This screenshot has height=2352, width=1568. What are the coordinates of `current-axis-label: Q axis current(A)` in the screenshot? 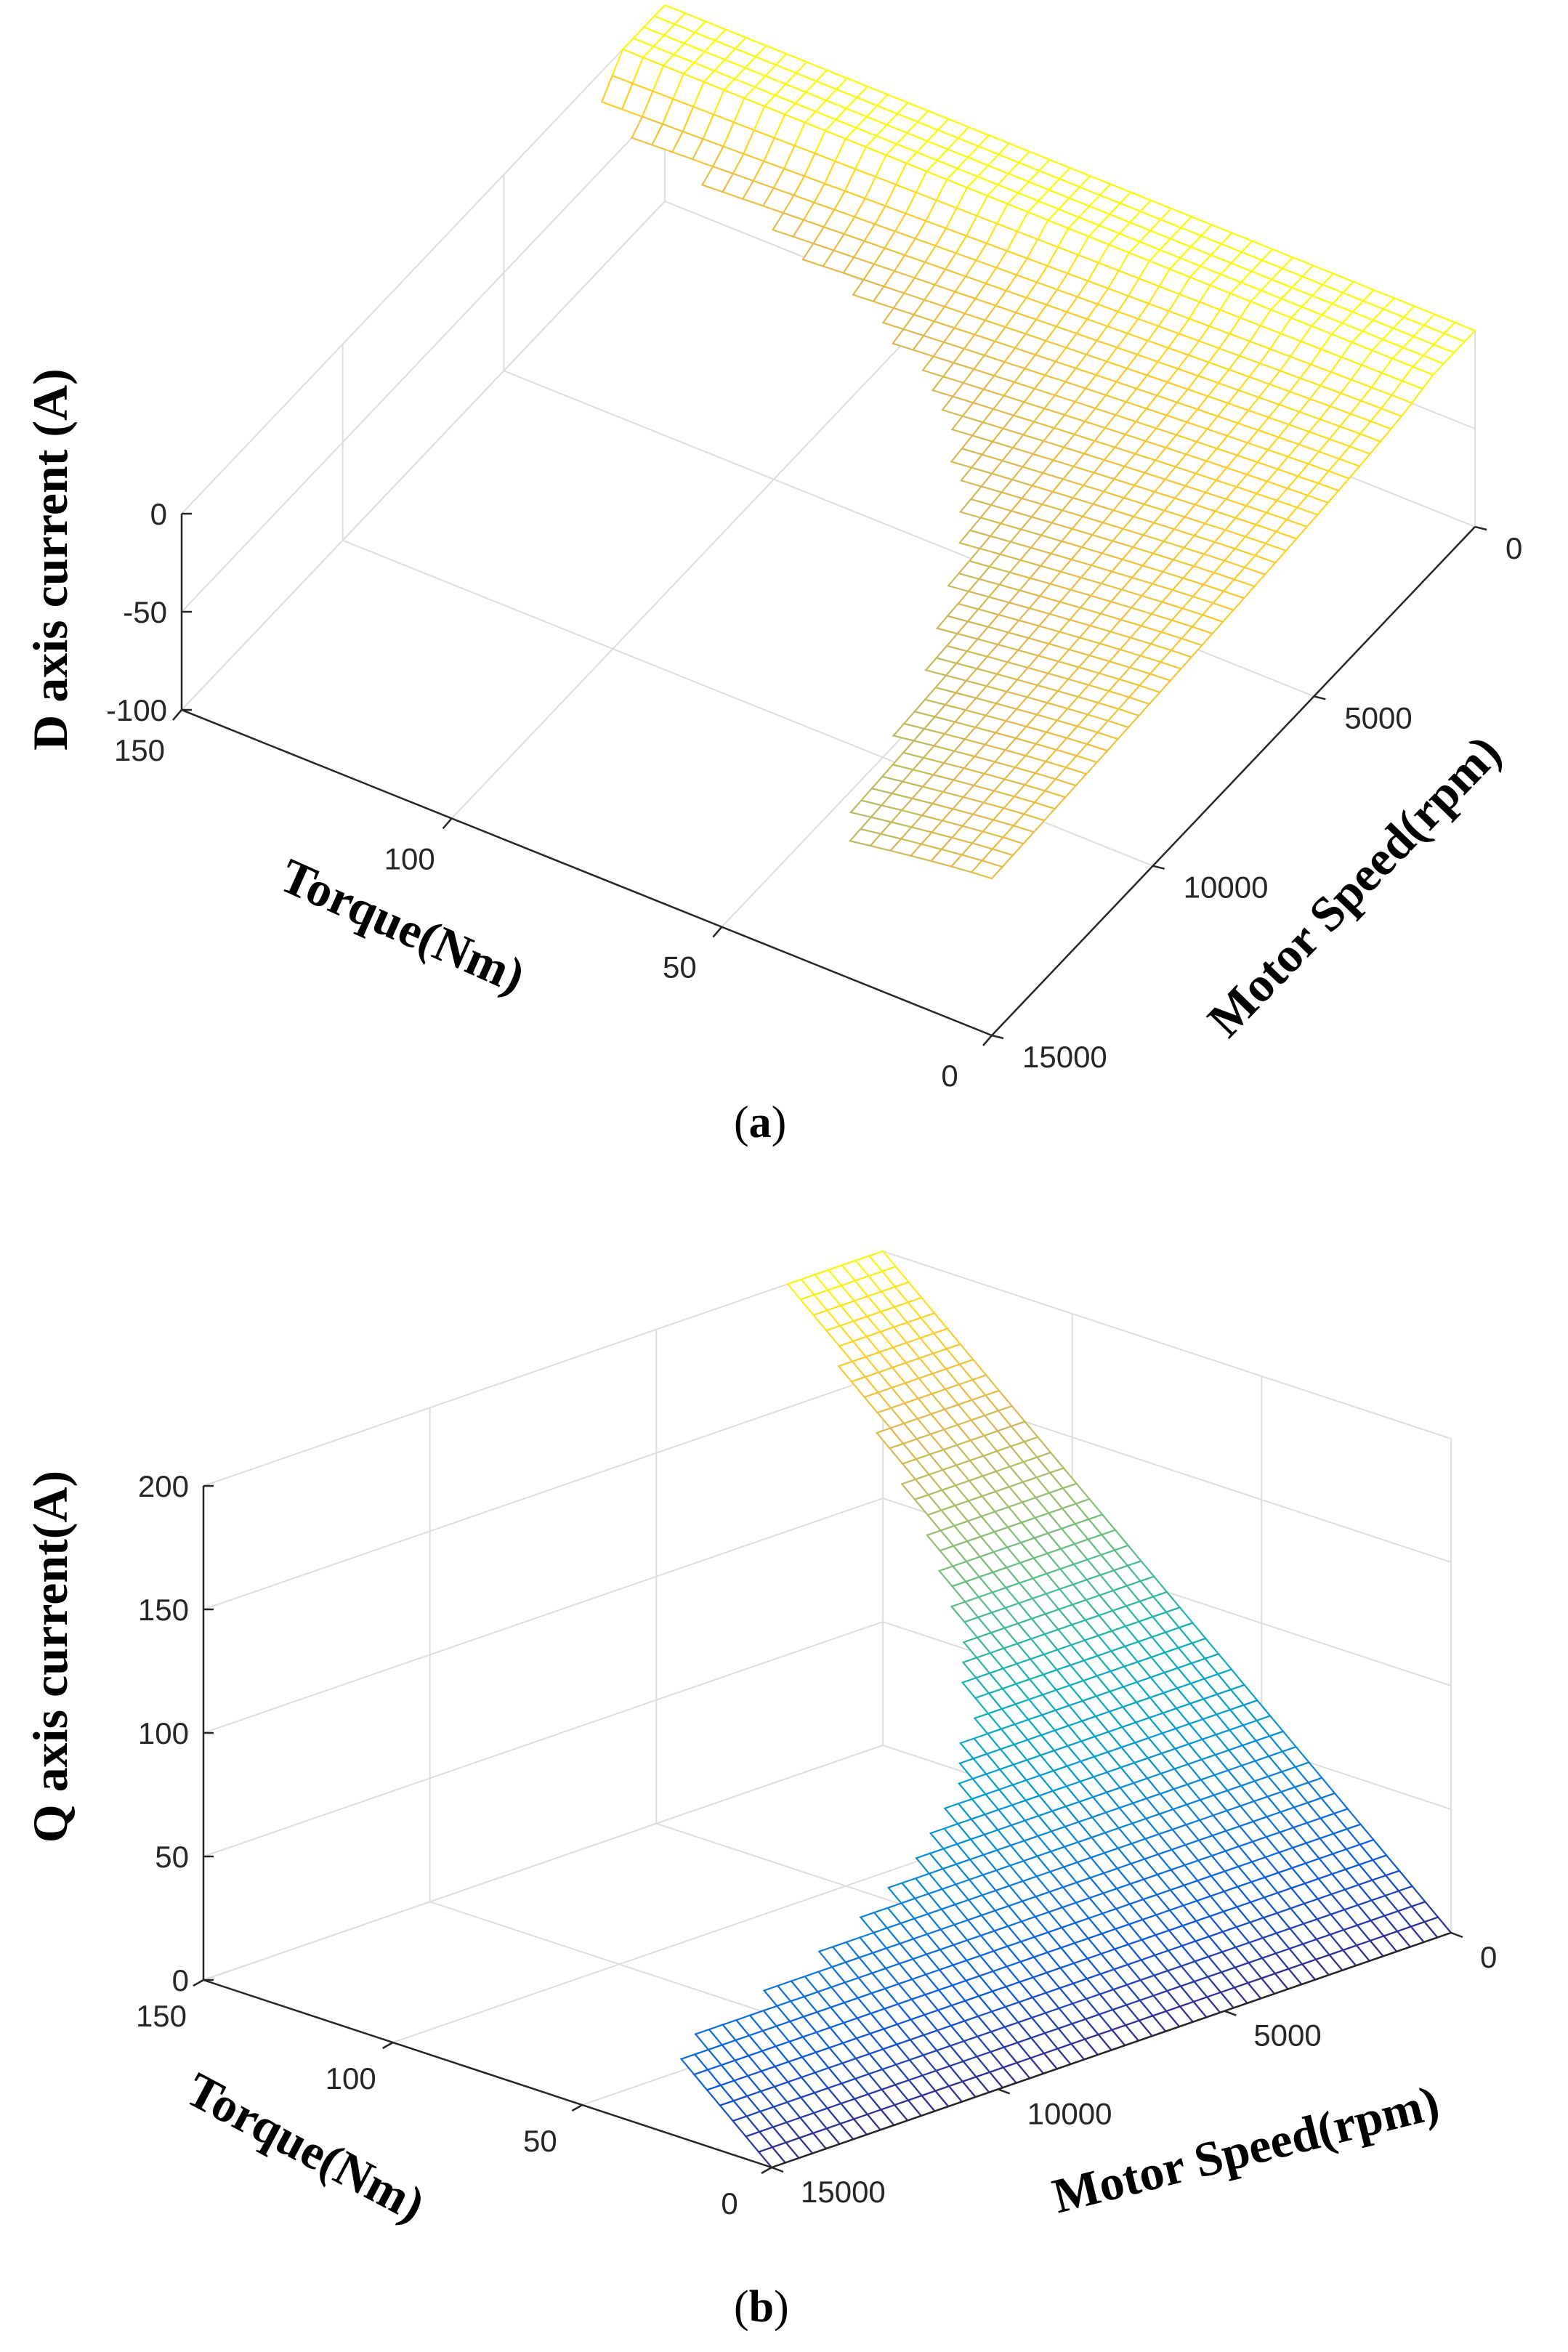 It's located at (50, 1657).